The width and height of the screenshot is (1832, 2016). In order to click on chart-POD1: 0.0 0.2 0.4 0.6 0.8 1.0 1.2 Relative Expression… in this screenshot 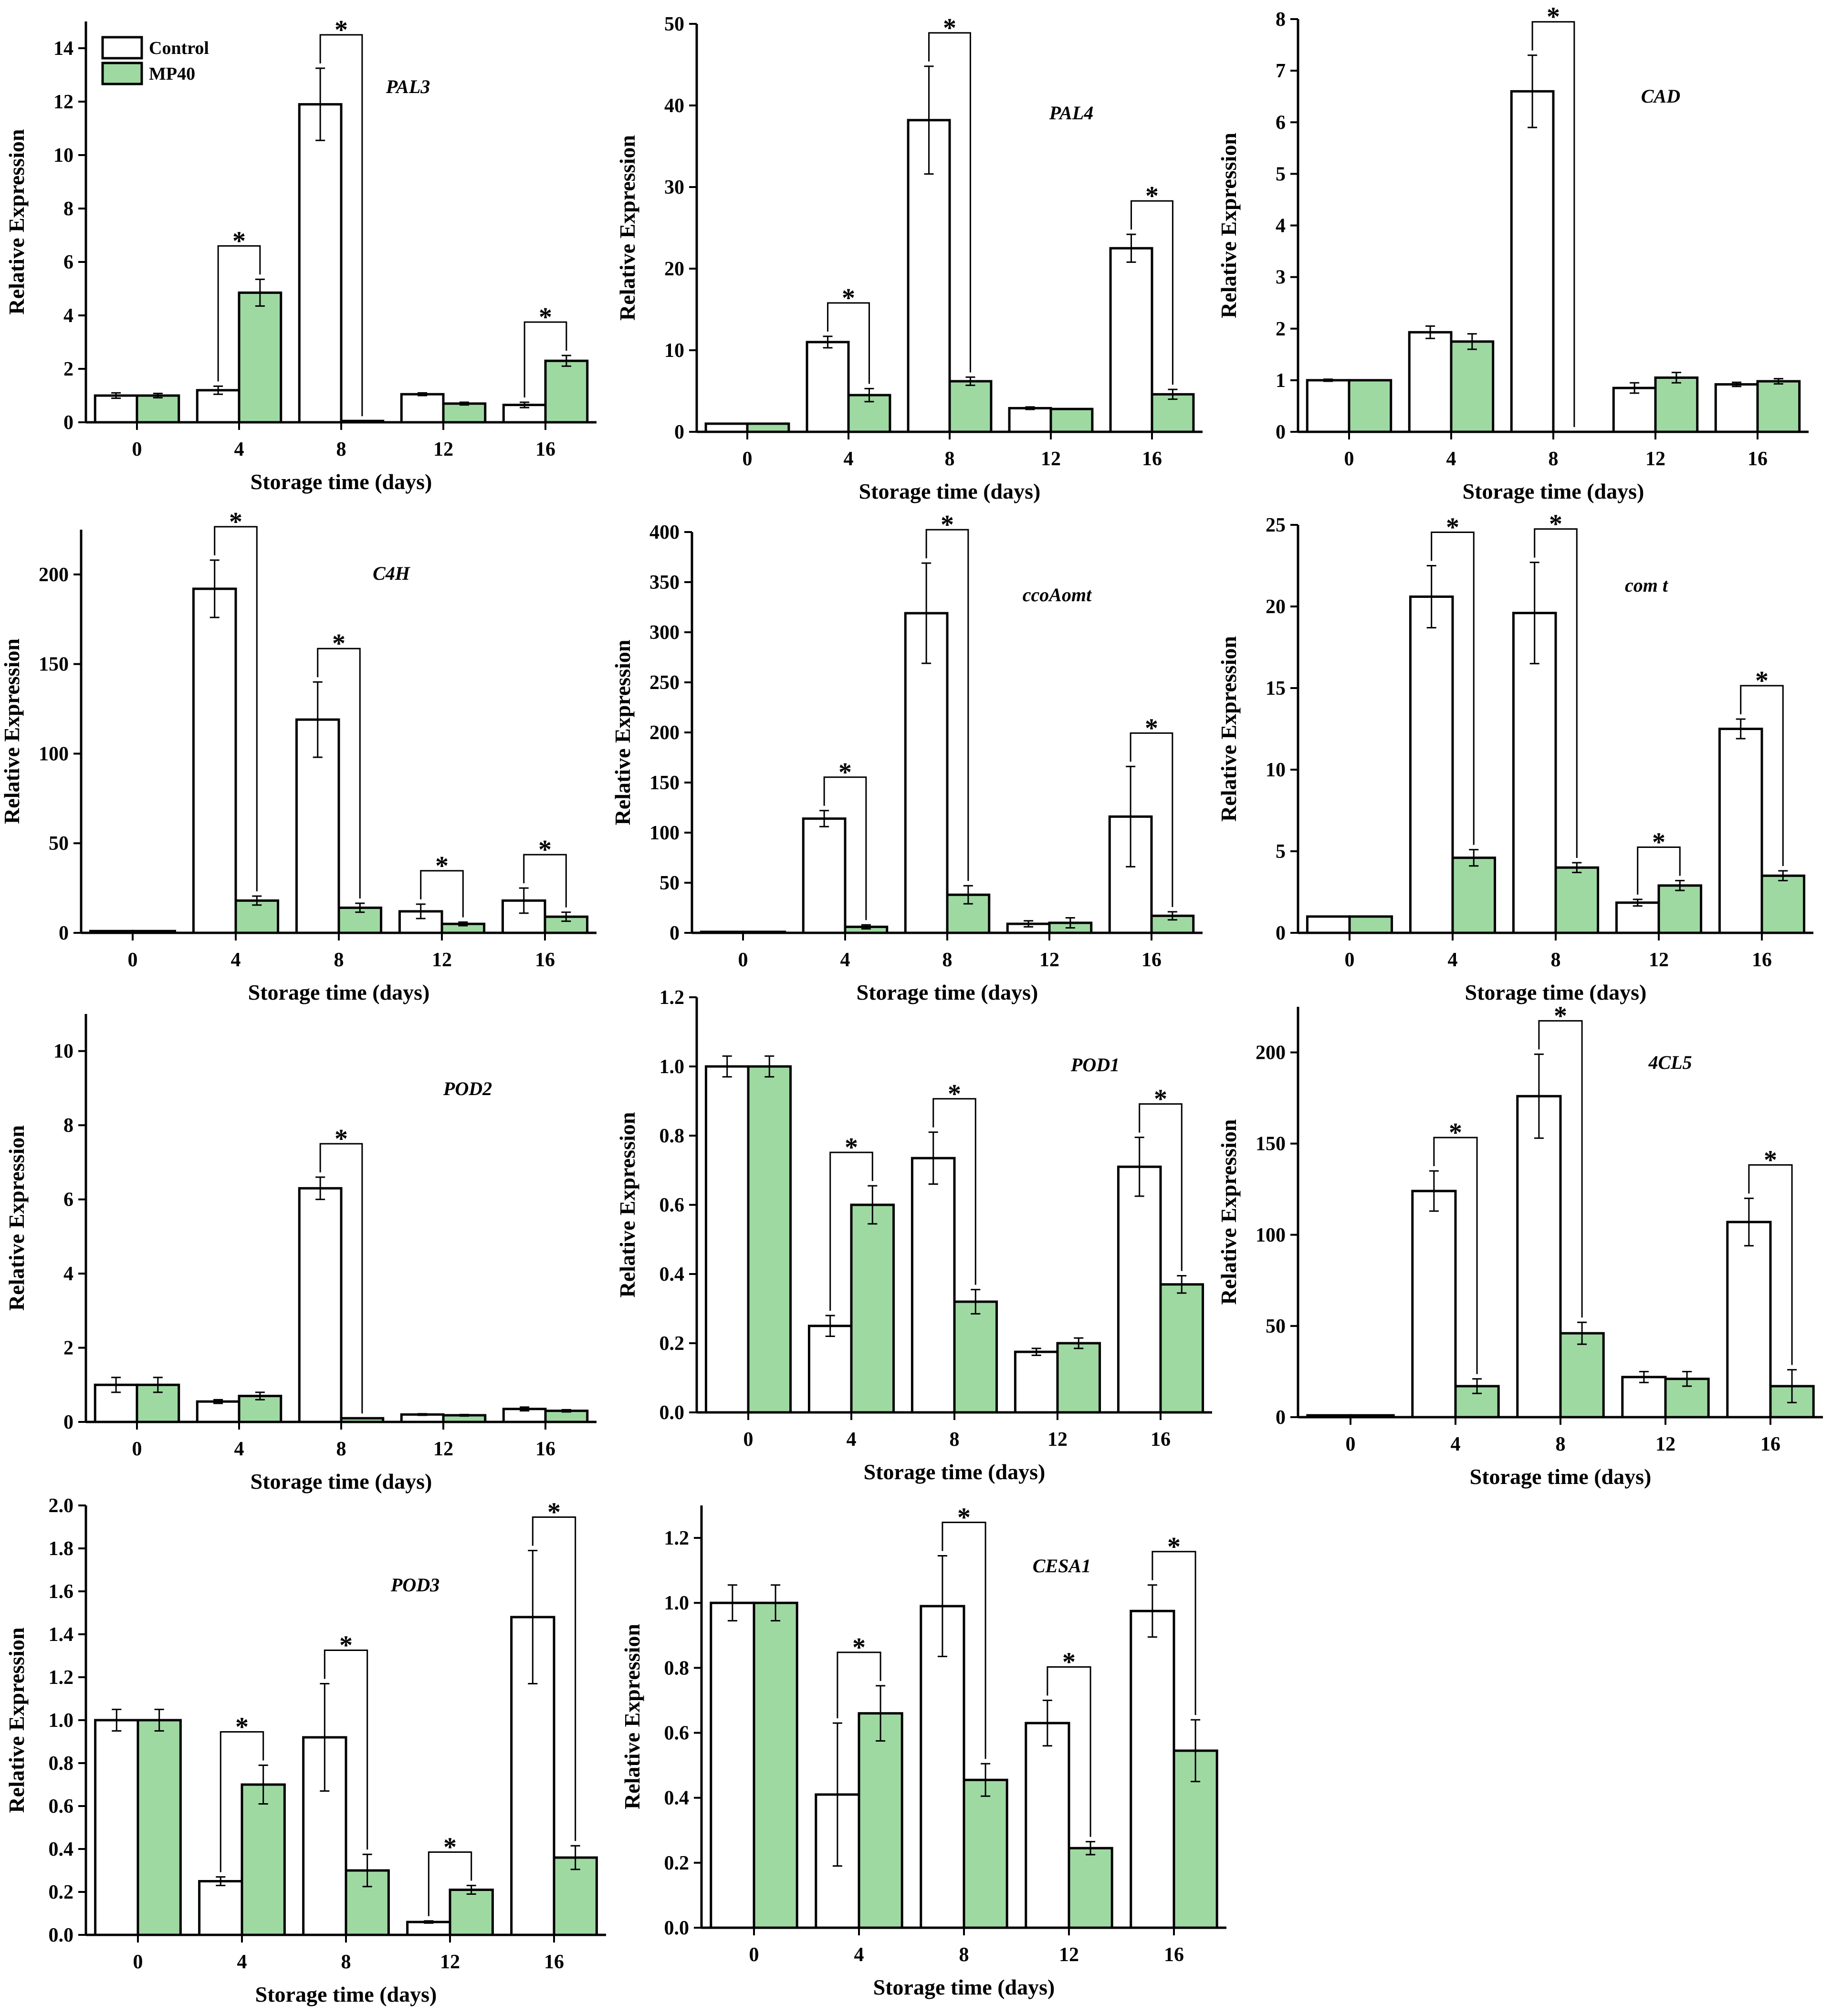, I will do `click(913, 1235)`.